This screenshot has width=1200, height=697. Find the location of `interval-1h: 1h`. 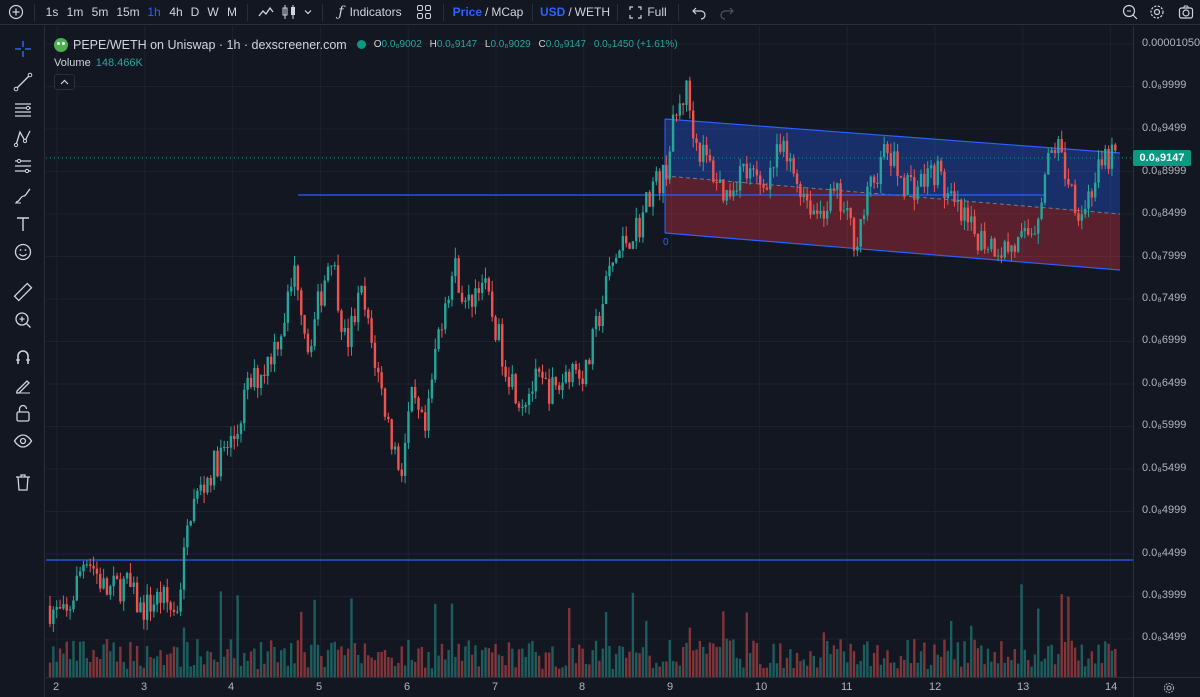

interval-1h: 1h is located at coordinates (154, 12).